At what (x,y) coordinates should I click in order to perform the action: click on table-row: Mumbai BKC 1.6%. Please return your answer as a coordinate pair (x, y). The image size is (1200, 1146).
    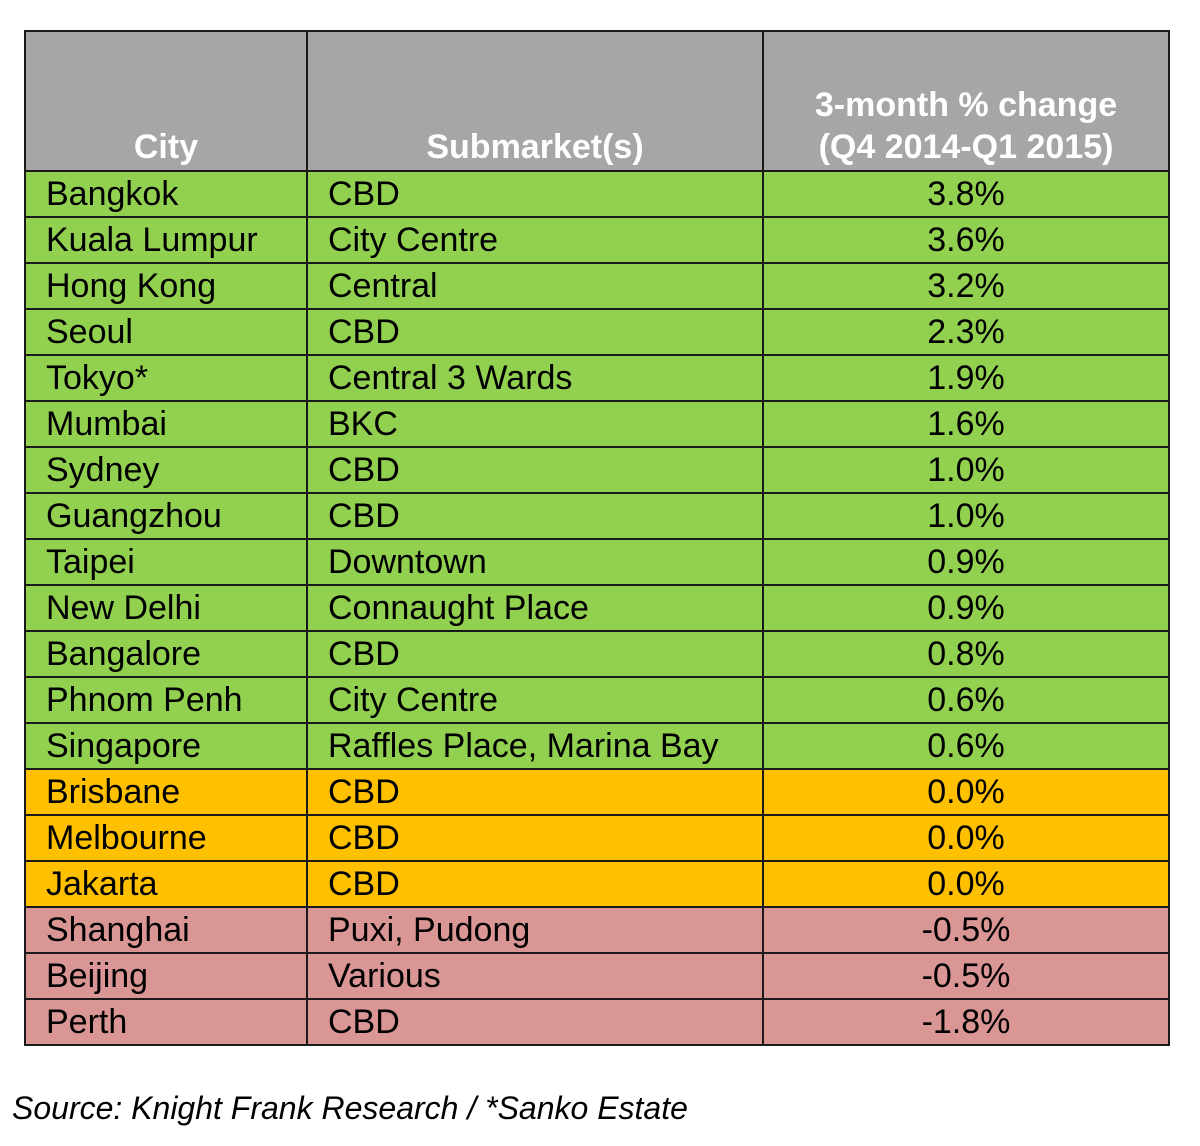
    Looking at the image, I should click on (597, 424).